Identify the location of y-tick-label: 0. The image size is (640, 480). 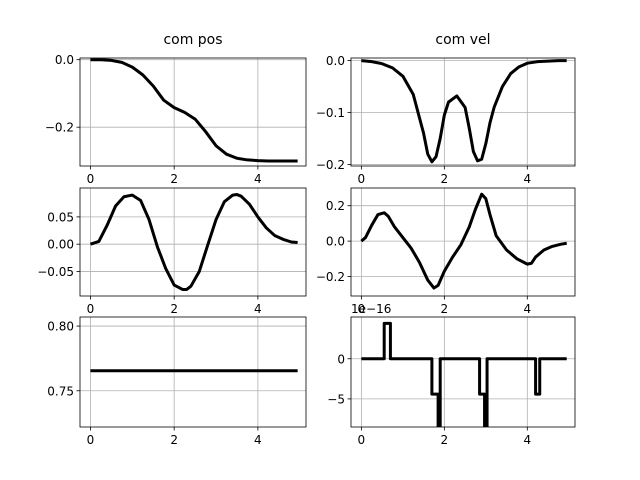
(341, 359).